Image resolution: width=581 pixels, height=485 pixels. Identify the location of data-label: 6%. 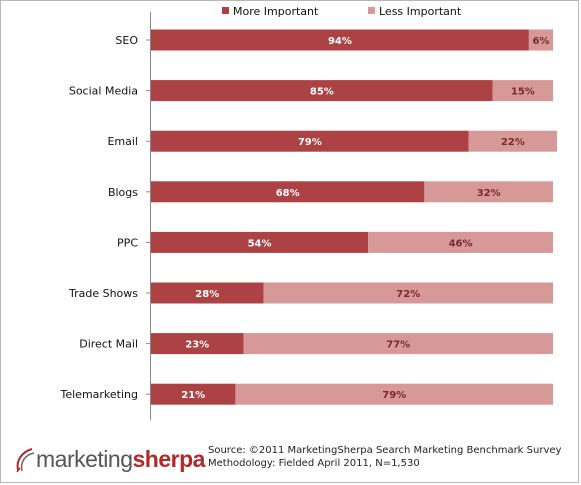
(540, 41).